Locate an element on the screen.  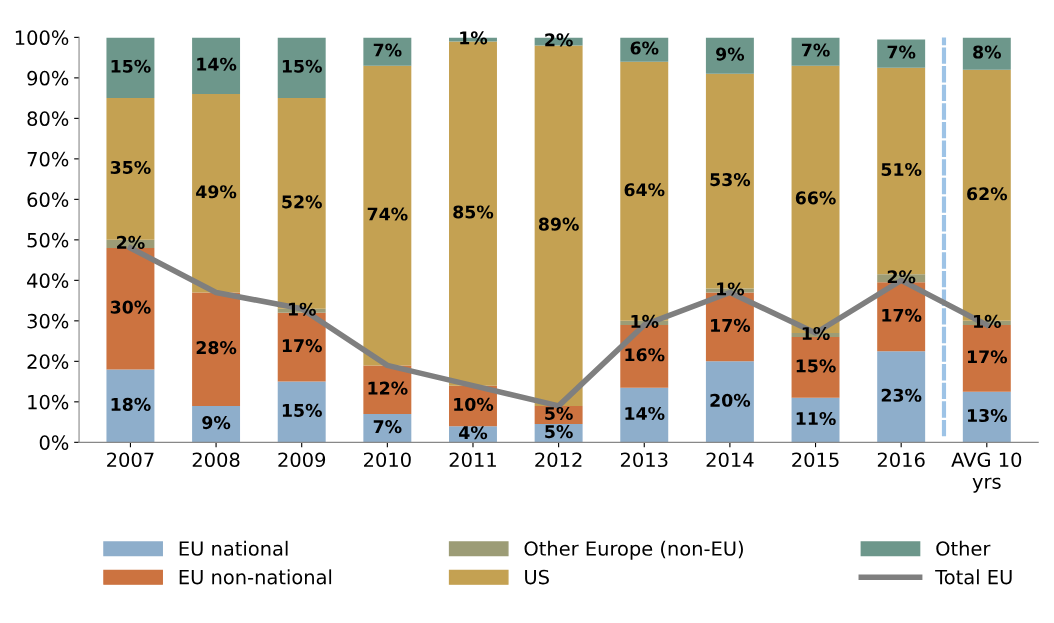
x-tick-label: 2011 is located at coordinates (472, 460).